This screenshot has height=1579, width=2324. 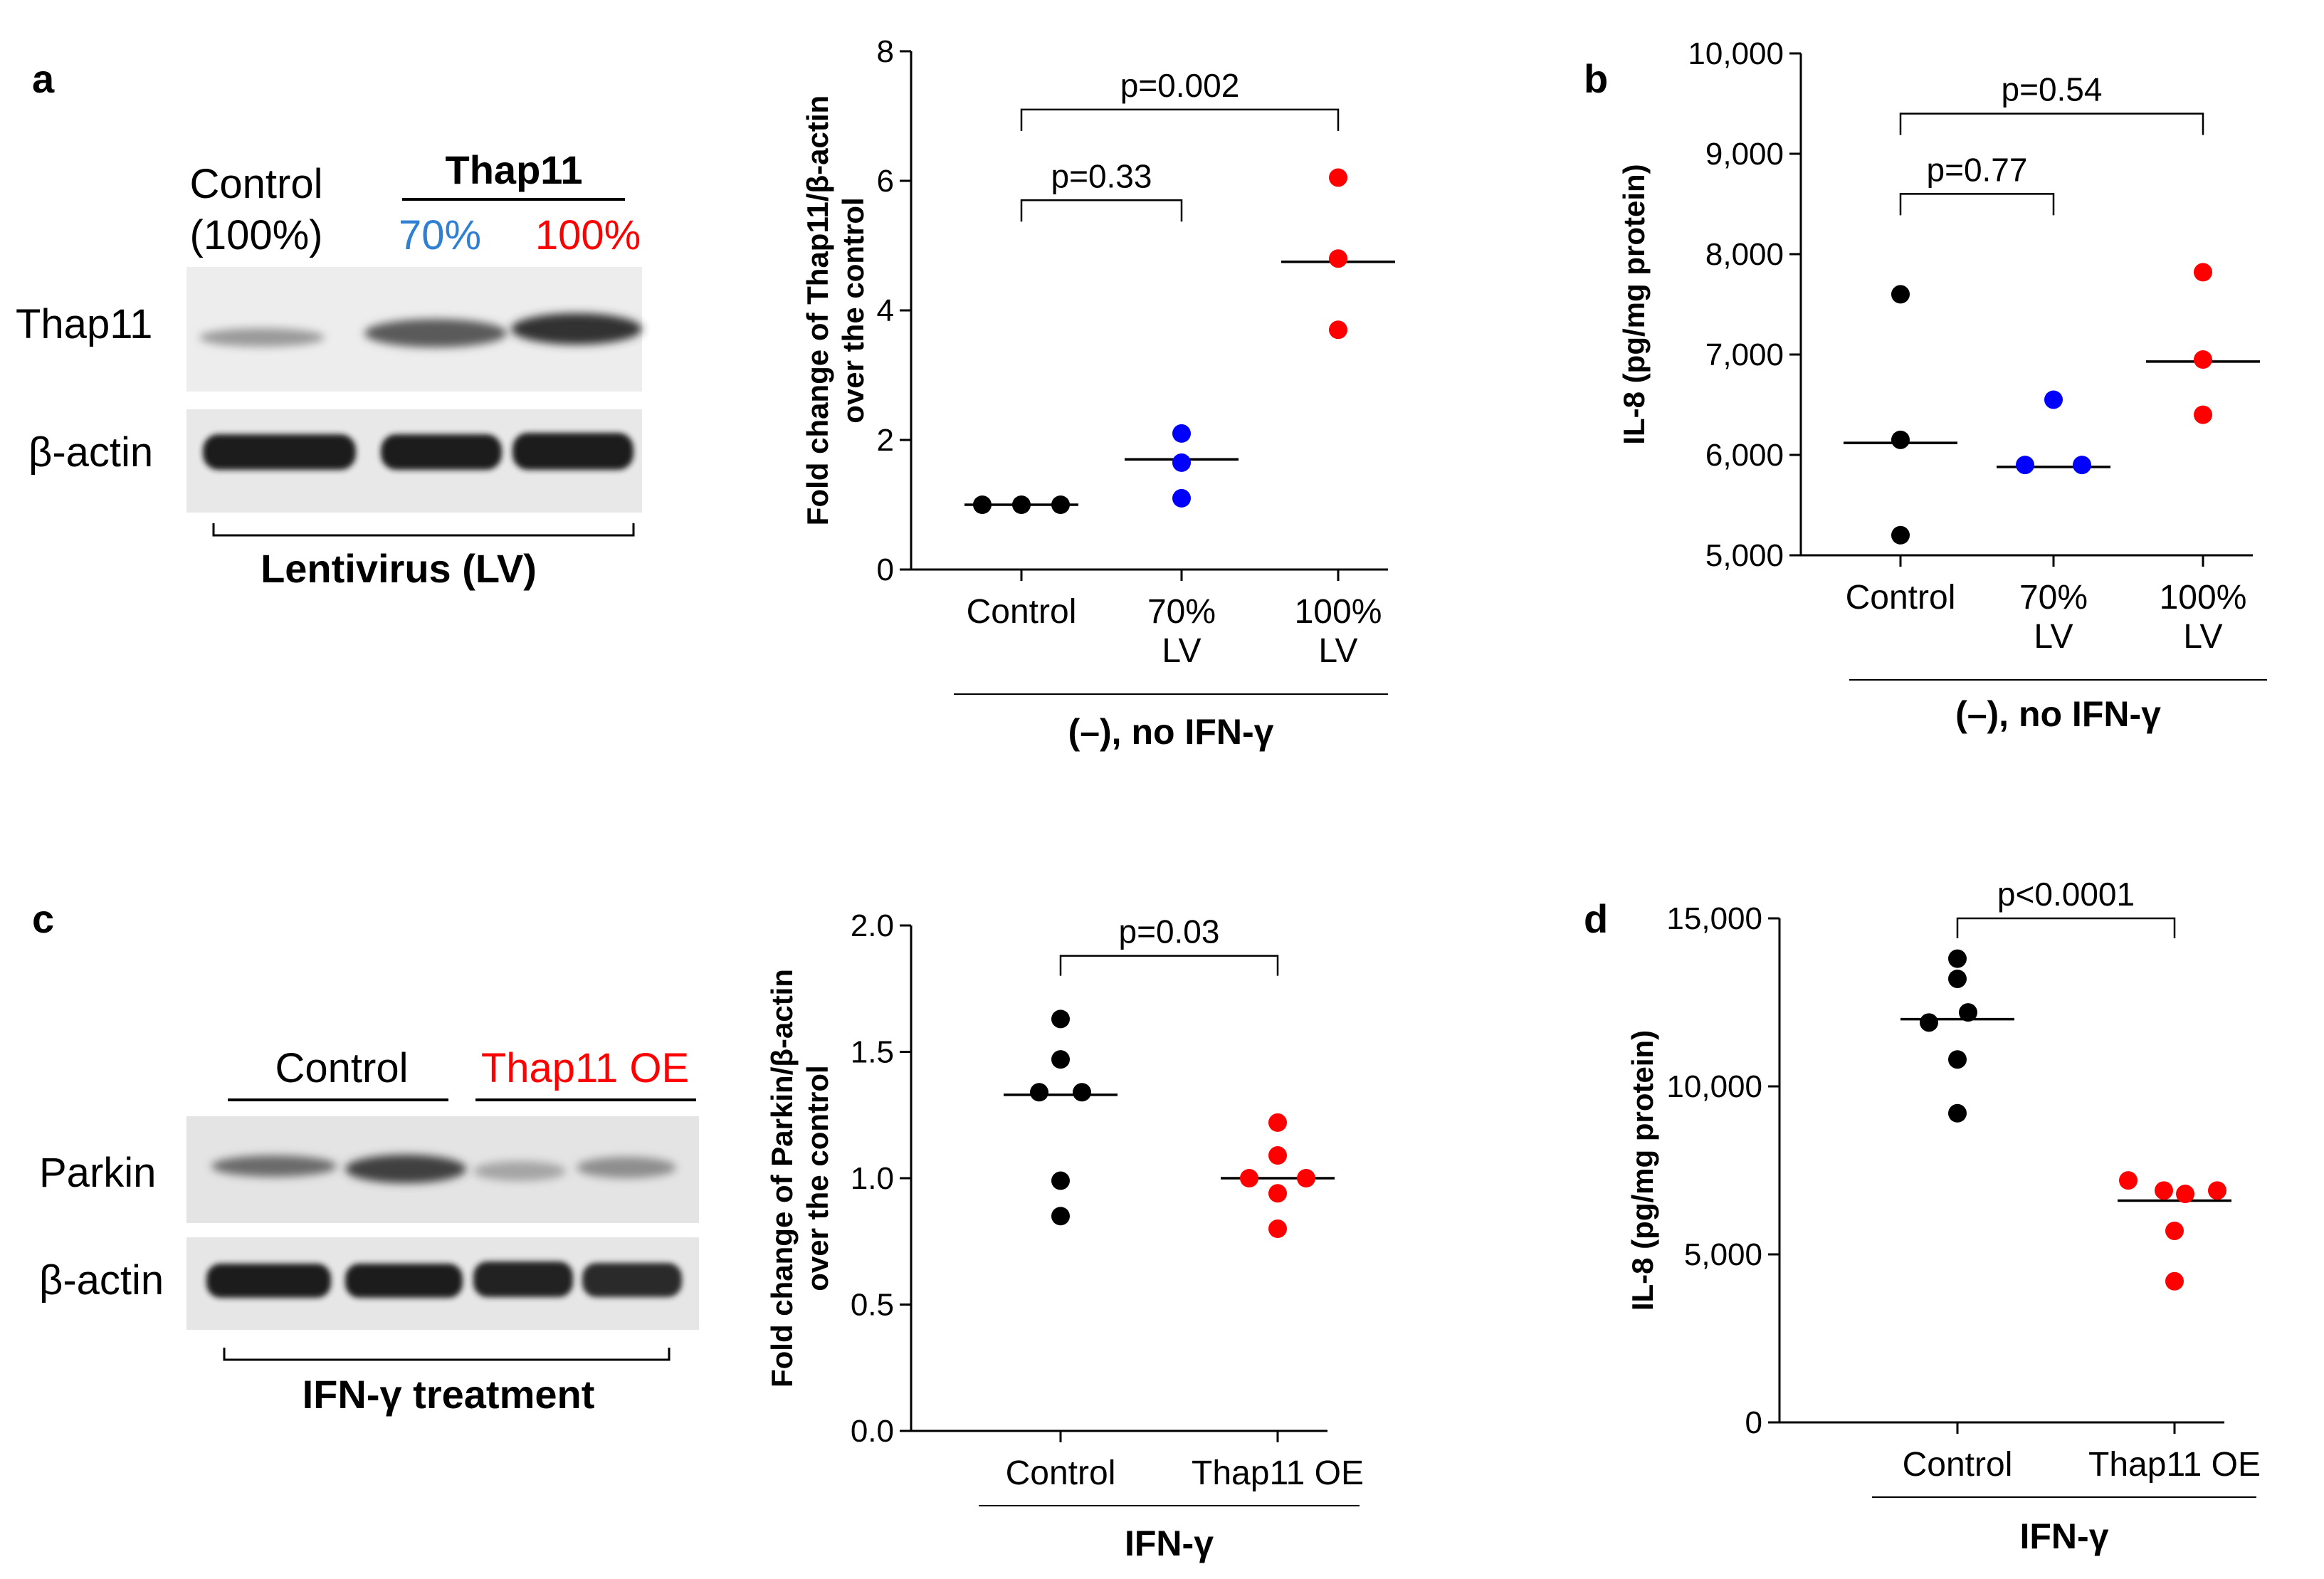 I want to click on y-tick-label: 8, so click(x=885, y=51).